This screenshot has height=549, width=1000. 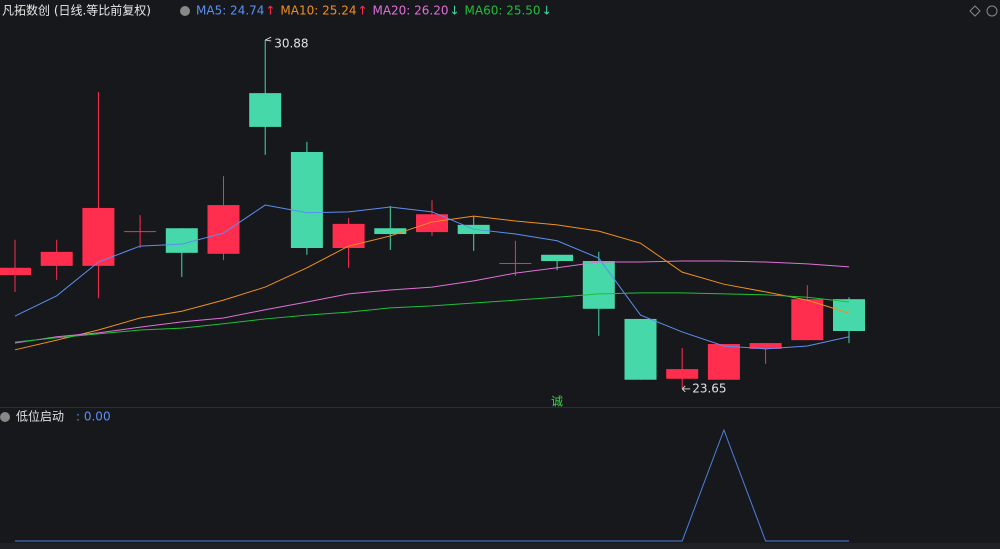 What do you see at coordinates (500, 546) in the screenshot?
I see `bottom-strip` at bounding box center [500, 546].